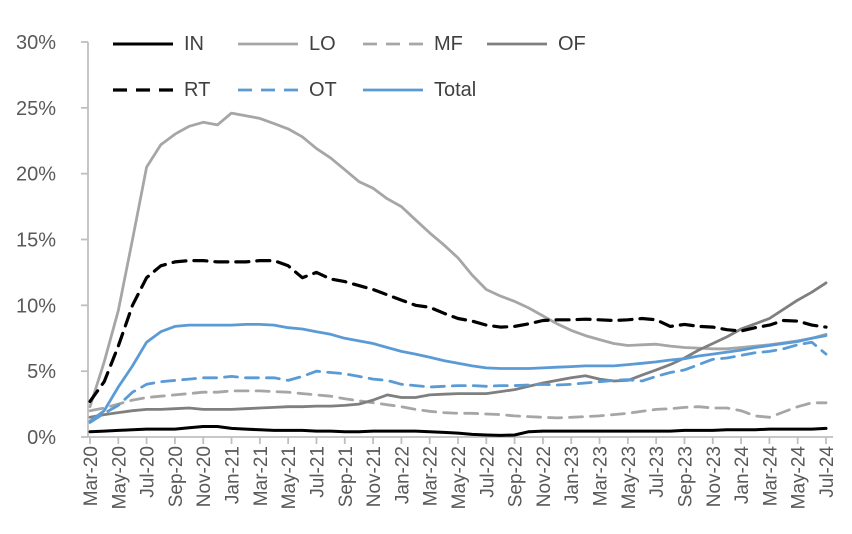 This screenshot has height=534, width=852. I want to click on x-axis-label-Jul-23: Jul-23, so click(657, 472).